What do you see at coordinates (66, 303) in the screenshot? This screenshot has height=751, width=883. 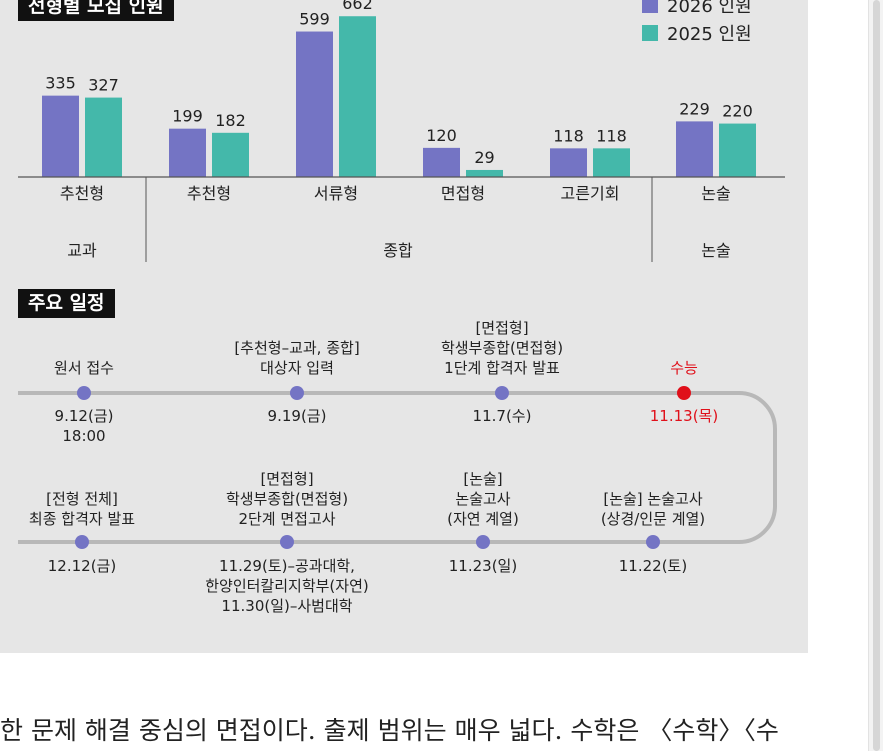 I see `schedule-section-title: 주요 일정` at bounding box center [66, 303].